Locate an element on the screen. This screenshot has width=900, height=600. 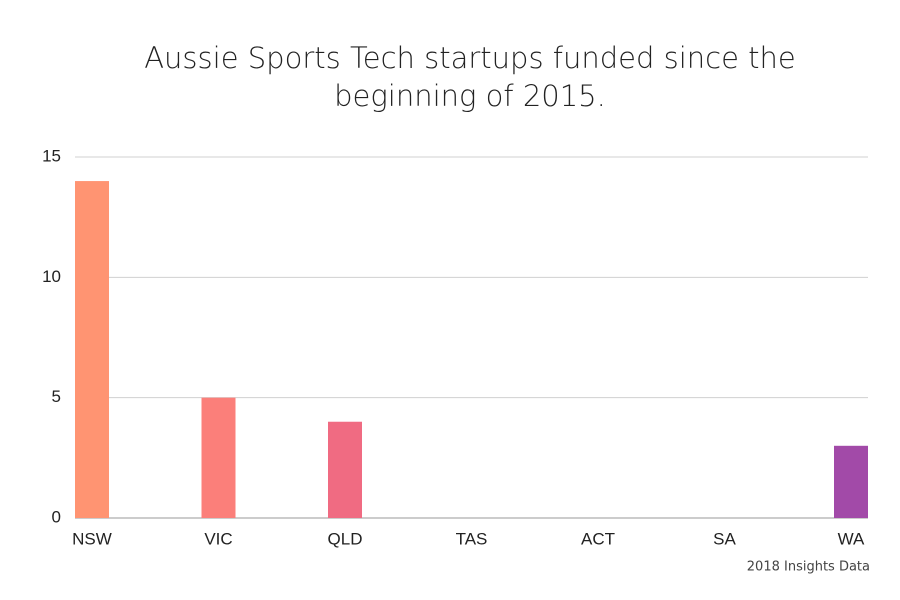
x-tick-label: NSW is located at coordinates (92, 538).